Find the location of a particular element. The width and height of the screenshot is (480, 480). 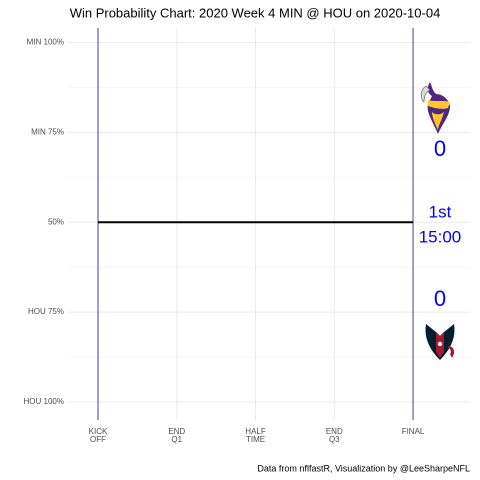

x-tick-label: END Q1 is located at coordinates (176, 435).